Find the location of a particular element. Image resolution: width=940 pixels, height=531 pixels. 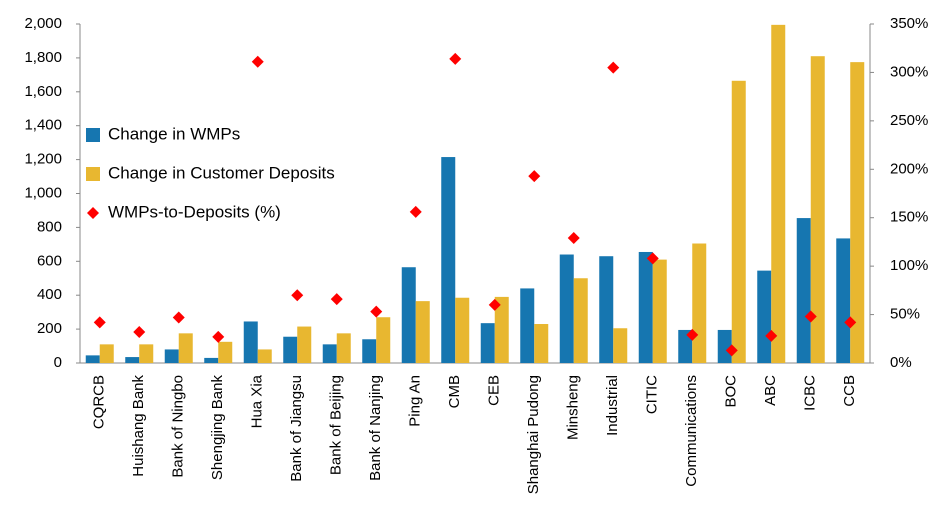

x-tick-label: Shengjing Bank is located at coordinates (217, 428).